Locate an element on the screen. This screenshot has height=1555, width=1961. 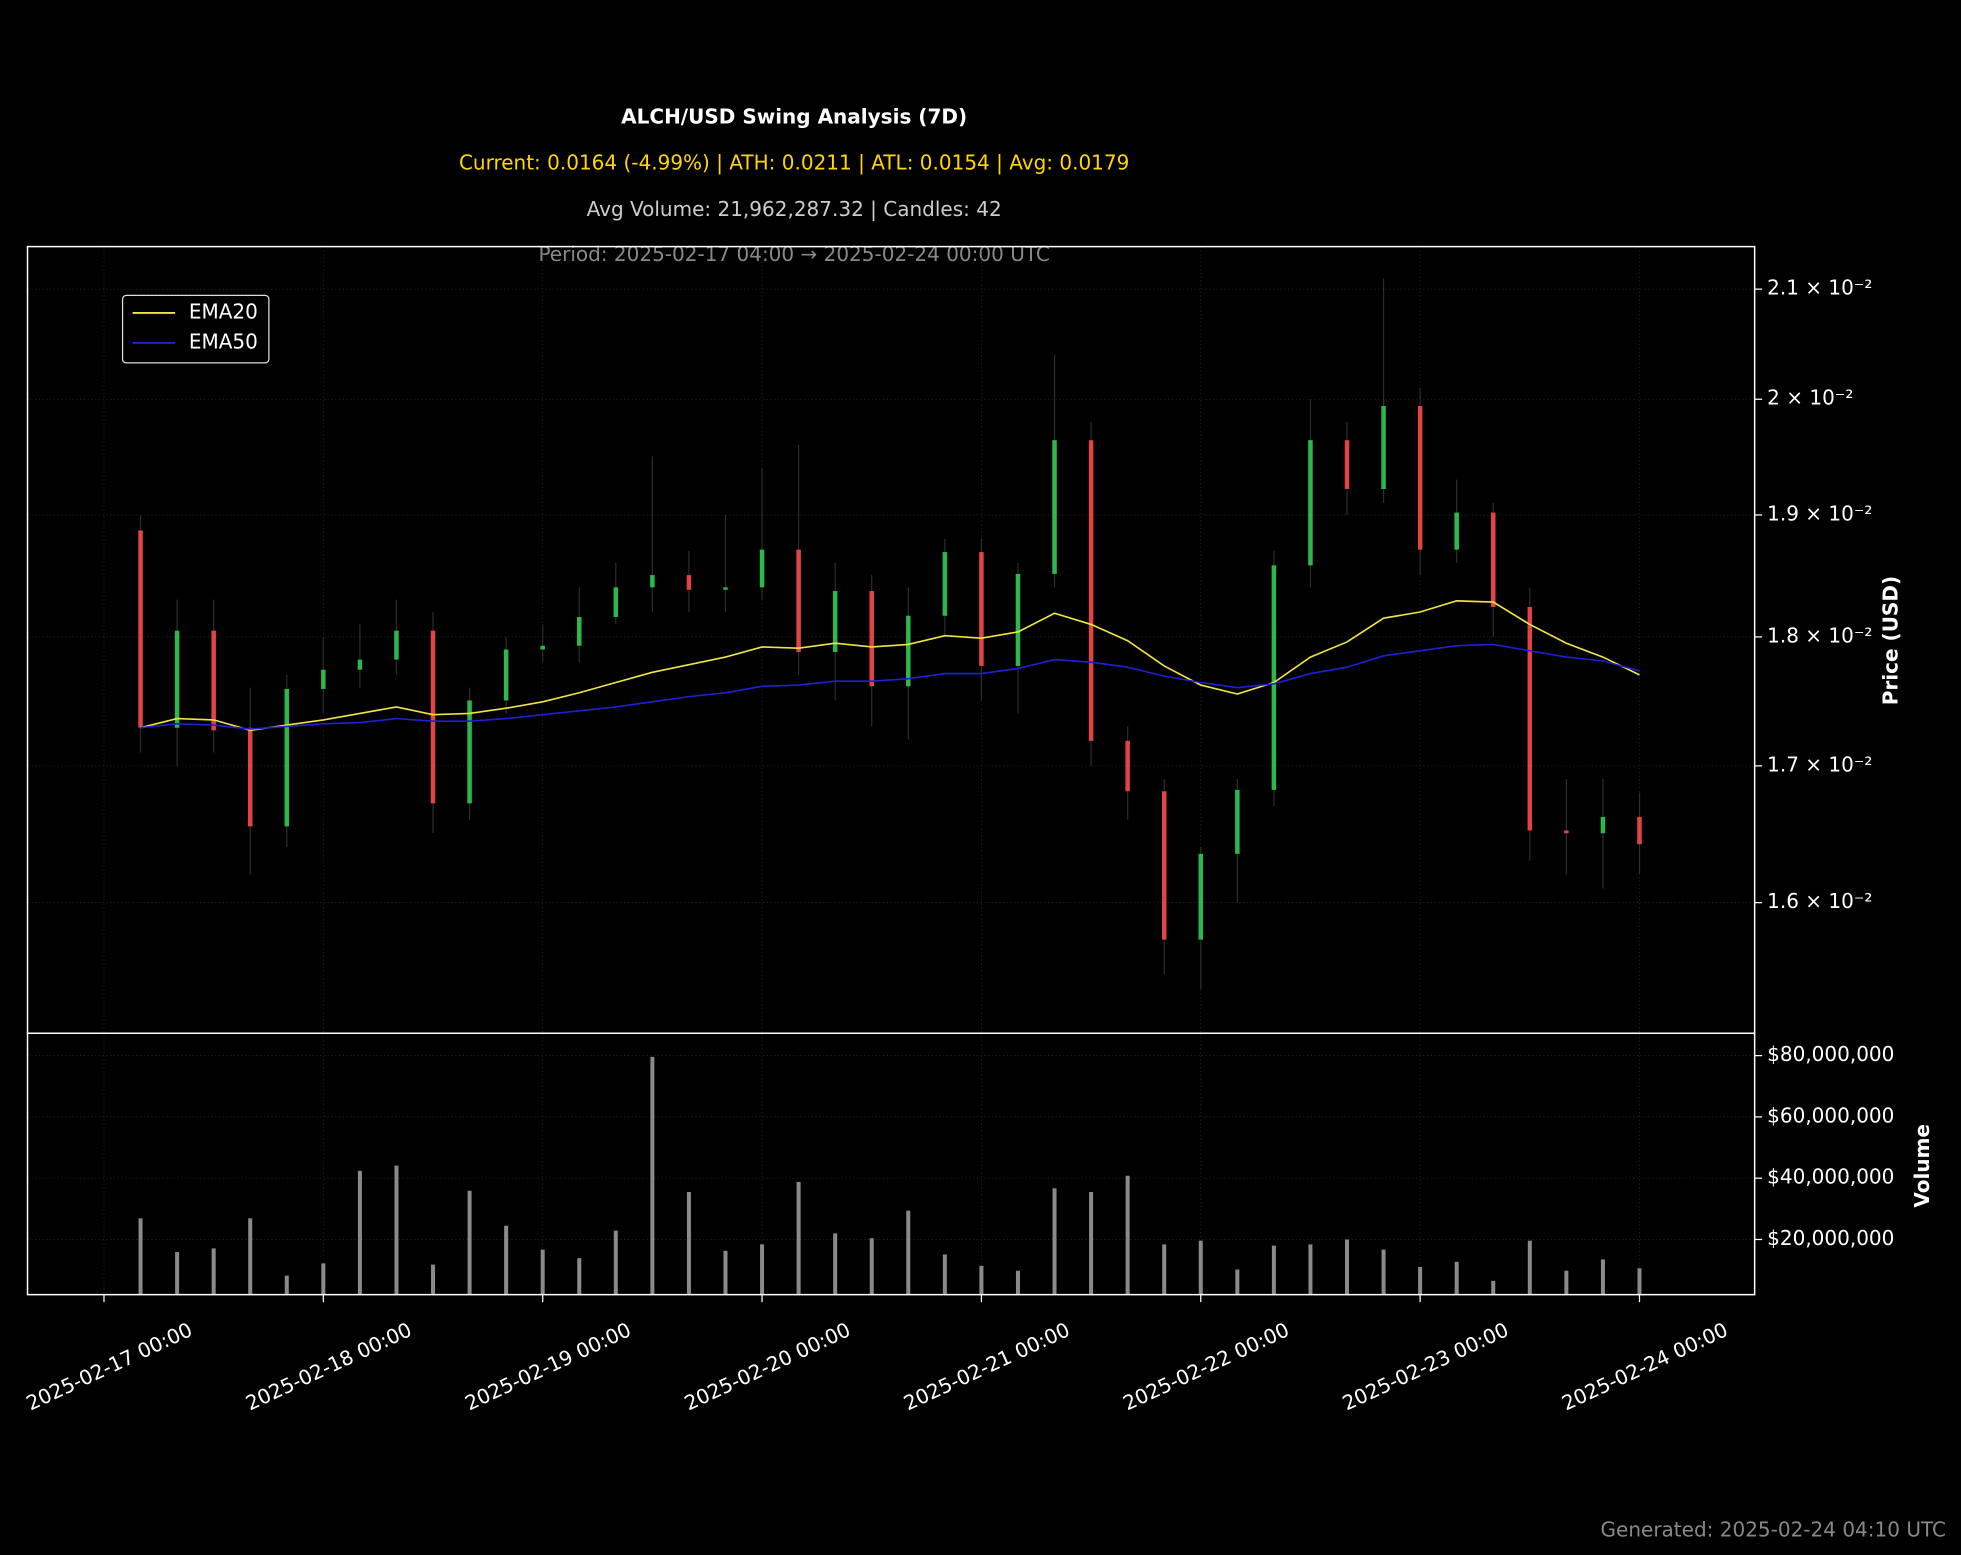
y-tick-label: $20,000,000 is located at coordinates (1830, 1238).